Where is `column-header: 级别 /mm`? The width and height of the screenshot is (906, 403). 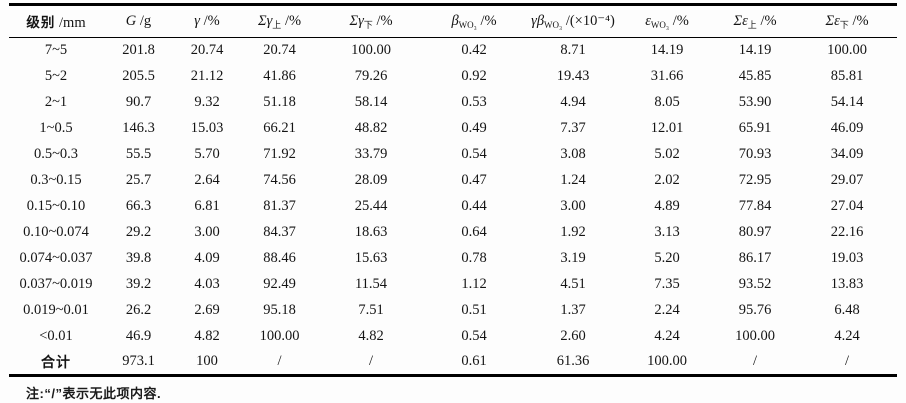
column-header: 级别 /mm is located at coordinates (56, 21).